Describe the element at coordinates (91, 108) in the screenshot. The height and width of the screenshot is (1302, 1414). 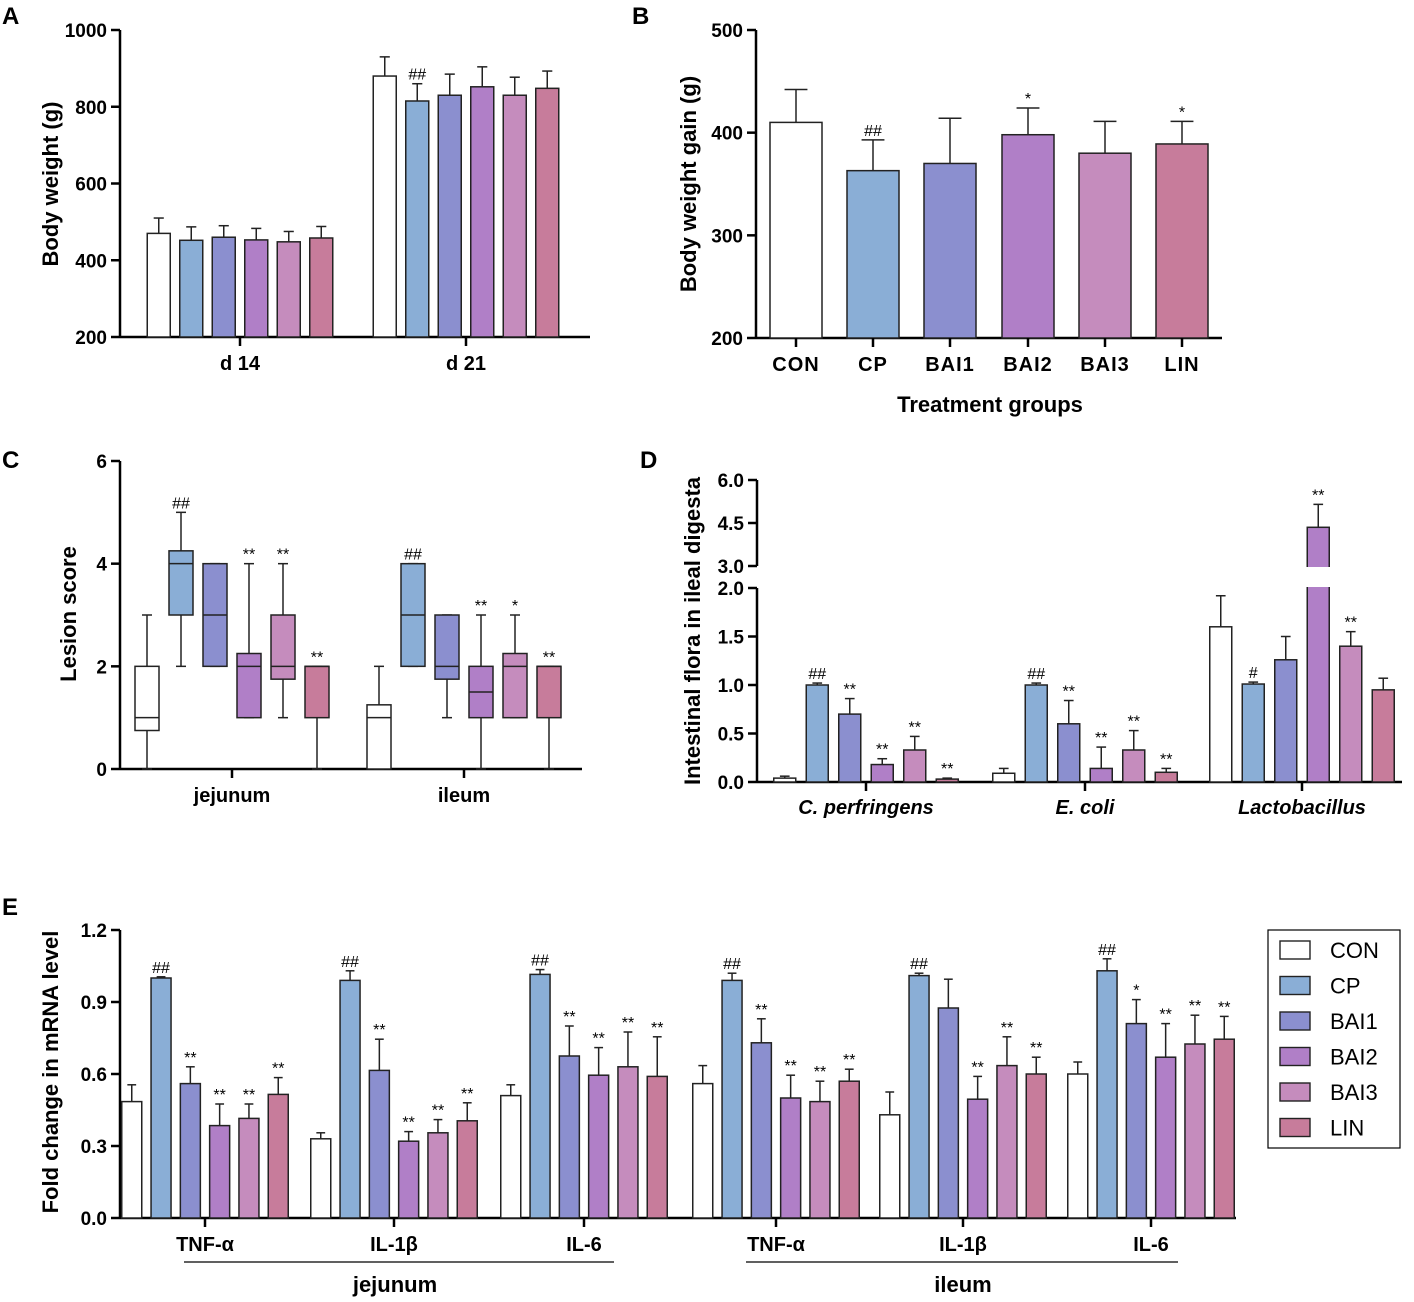
I see `panel-a-y-tick-label: 800` at that location.